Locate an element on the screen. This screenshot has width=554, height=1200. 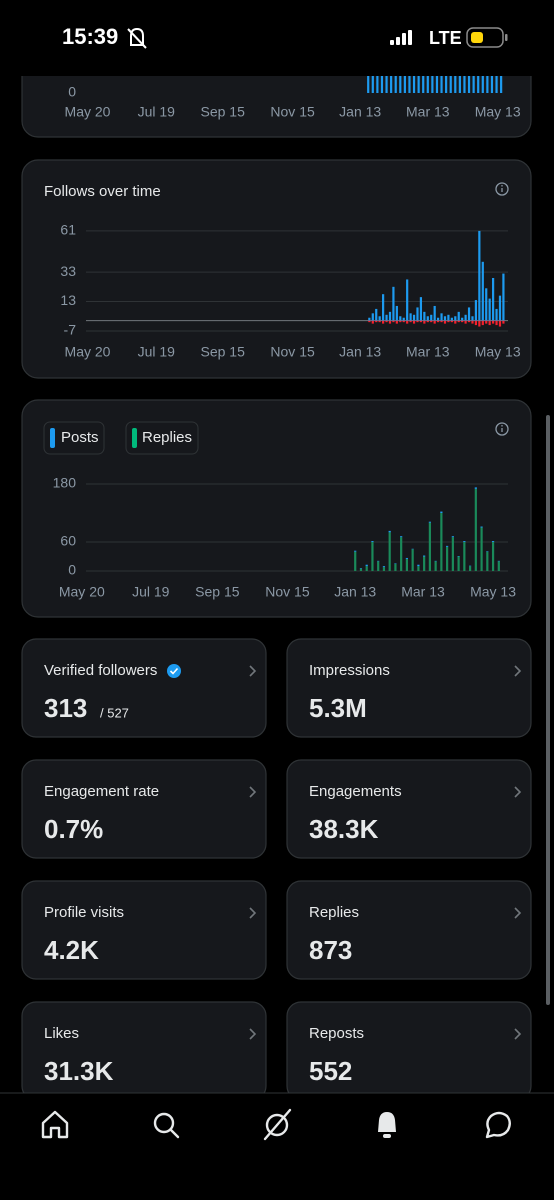
x-tick-label: Jan 13 is located at coordinates (355, 592).